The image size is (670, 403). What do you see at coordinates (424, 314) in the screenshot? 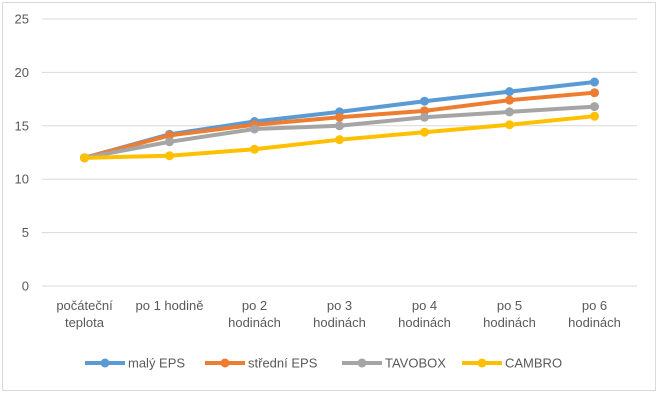
I see `x-tick-label: po 4 hodinách` at bounding box center [424, 314].